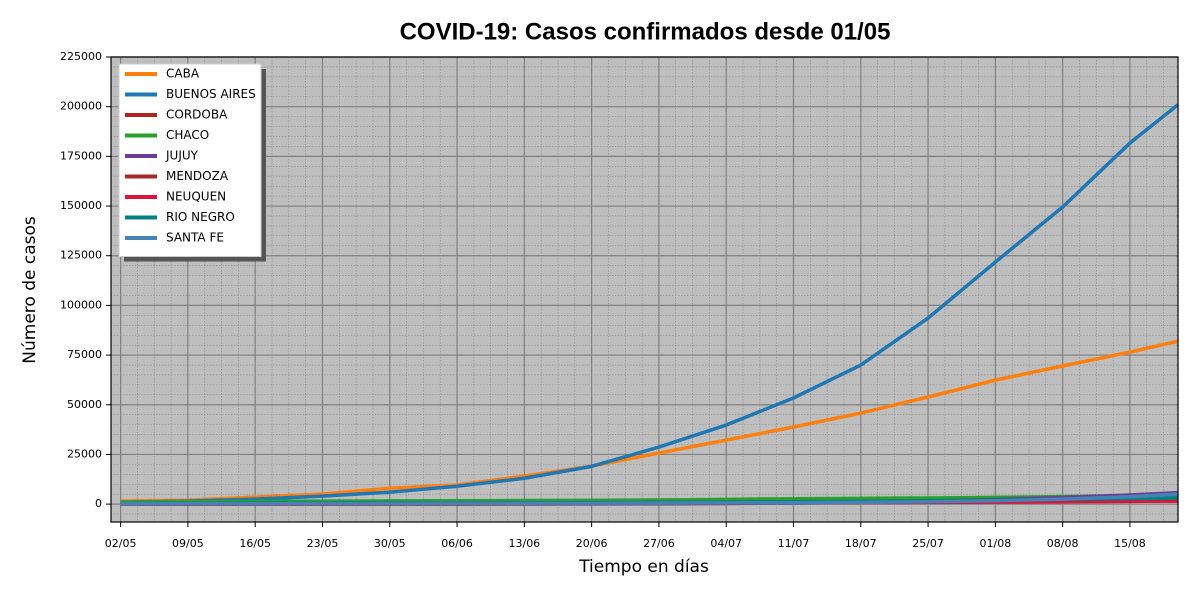 Image resolution: width=1200 pixels, height=604 pixels. Describe the element at coordinates (195, 238) in the screenshot. I see `legend-label: SANTA FE` at that location.